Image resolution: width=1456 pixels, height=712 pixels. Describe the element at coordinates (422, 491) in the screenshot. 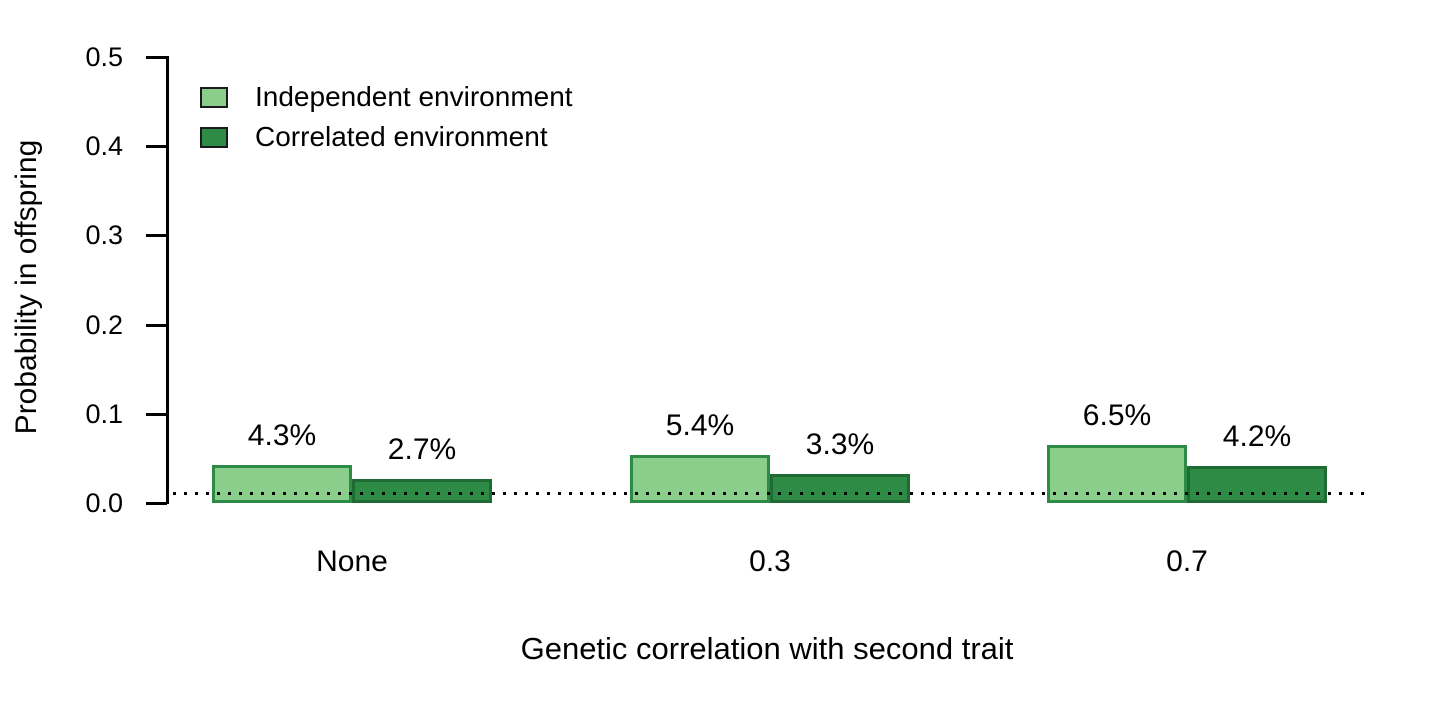

I see `bar-correlated-None` at that location.